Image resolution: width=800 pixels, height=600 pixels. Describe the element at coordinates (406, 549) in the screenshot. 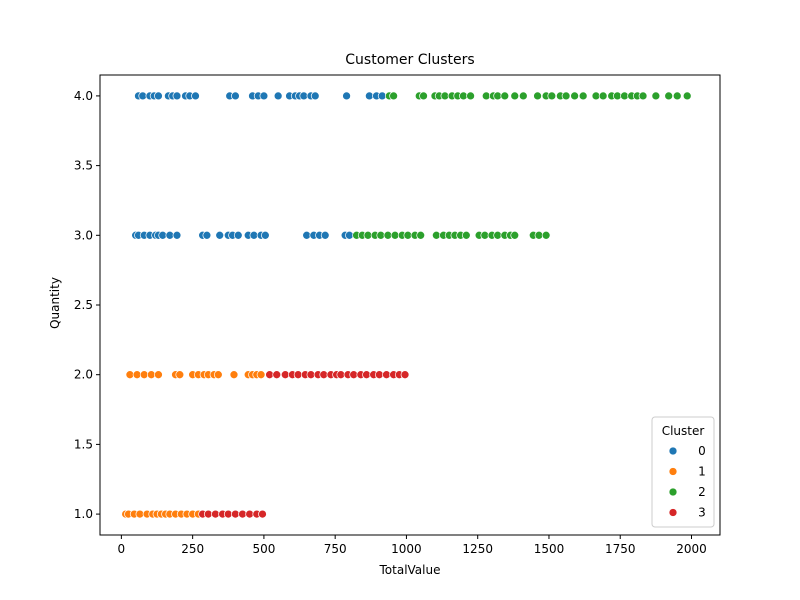

I see `x-tick-label: 1000` at that location.